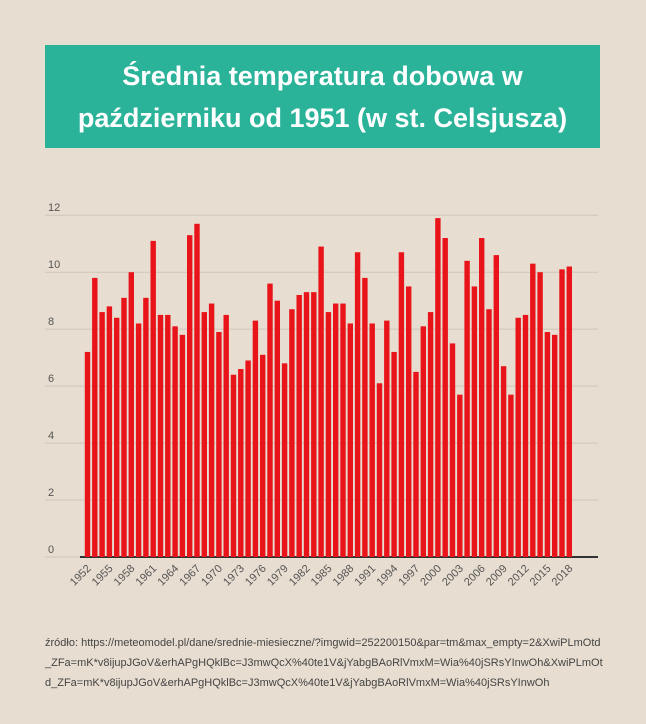 The width and height of the screenshot is (646, 724). What do you see at coordinates (497, 576) in the screenshot?
I see `x-tick-label: 2009` at bounding box center [497, 576].